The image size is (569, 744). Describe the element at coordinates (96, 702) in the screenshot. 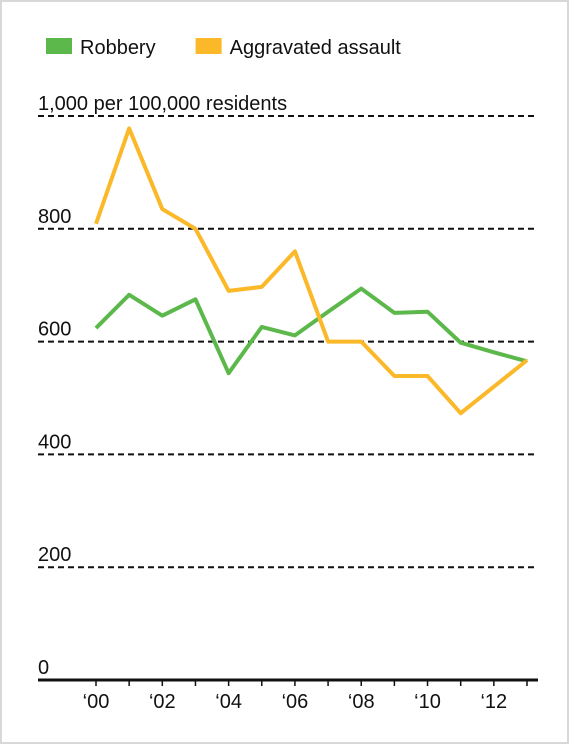

I see `x-tick-label: ‘00` at that location.